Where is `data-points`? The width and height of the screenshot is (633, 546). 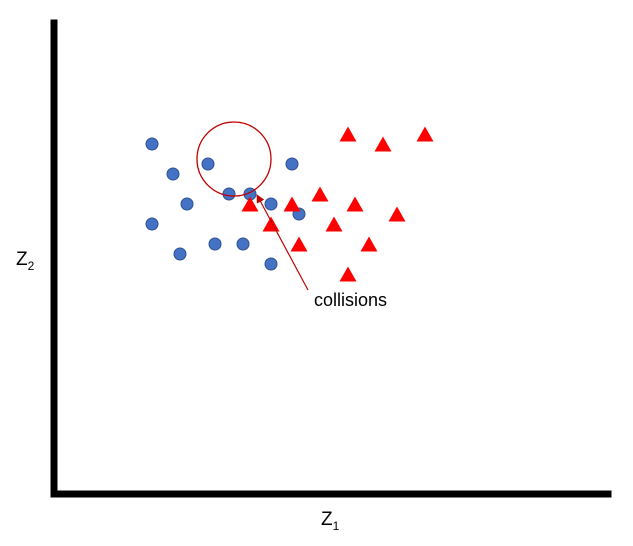 data-points is located at coordinates (289, 204).